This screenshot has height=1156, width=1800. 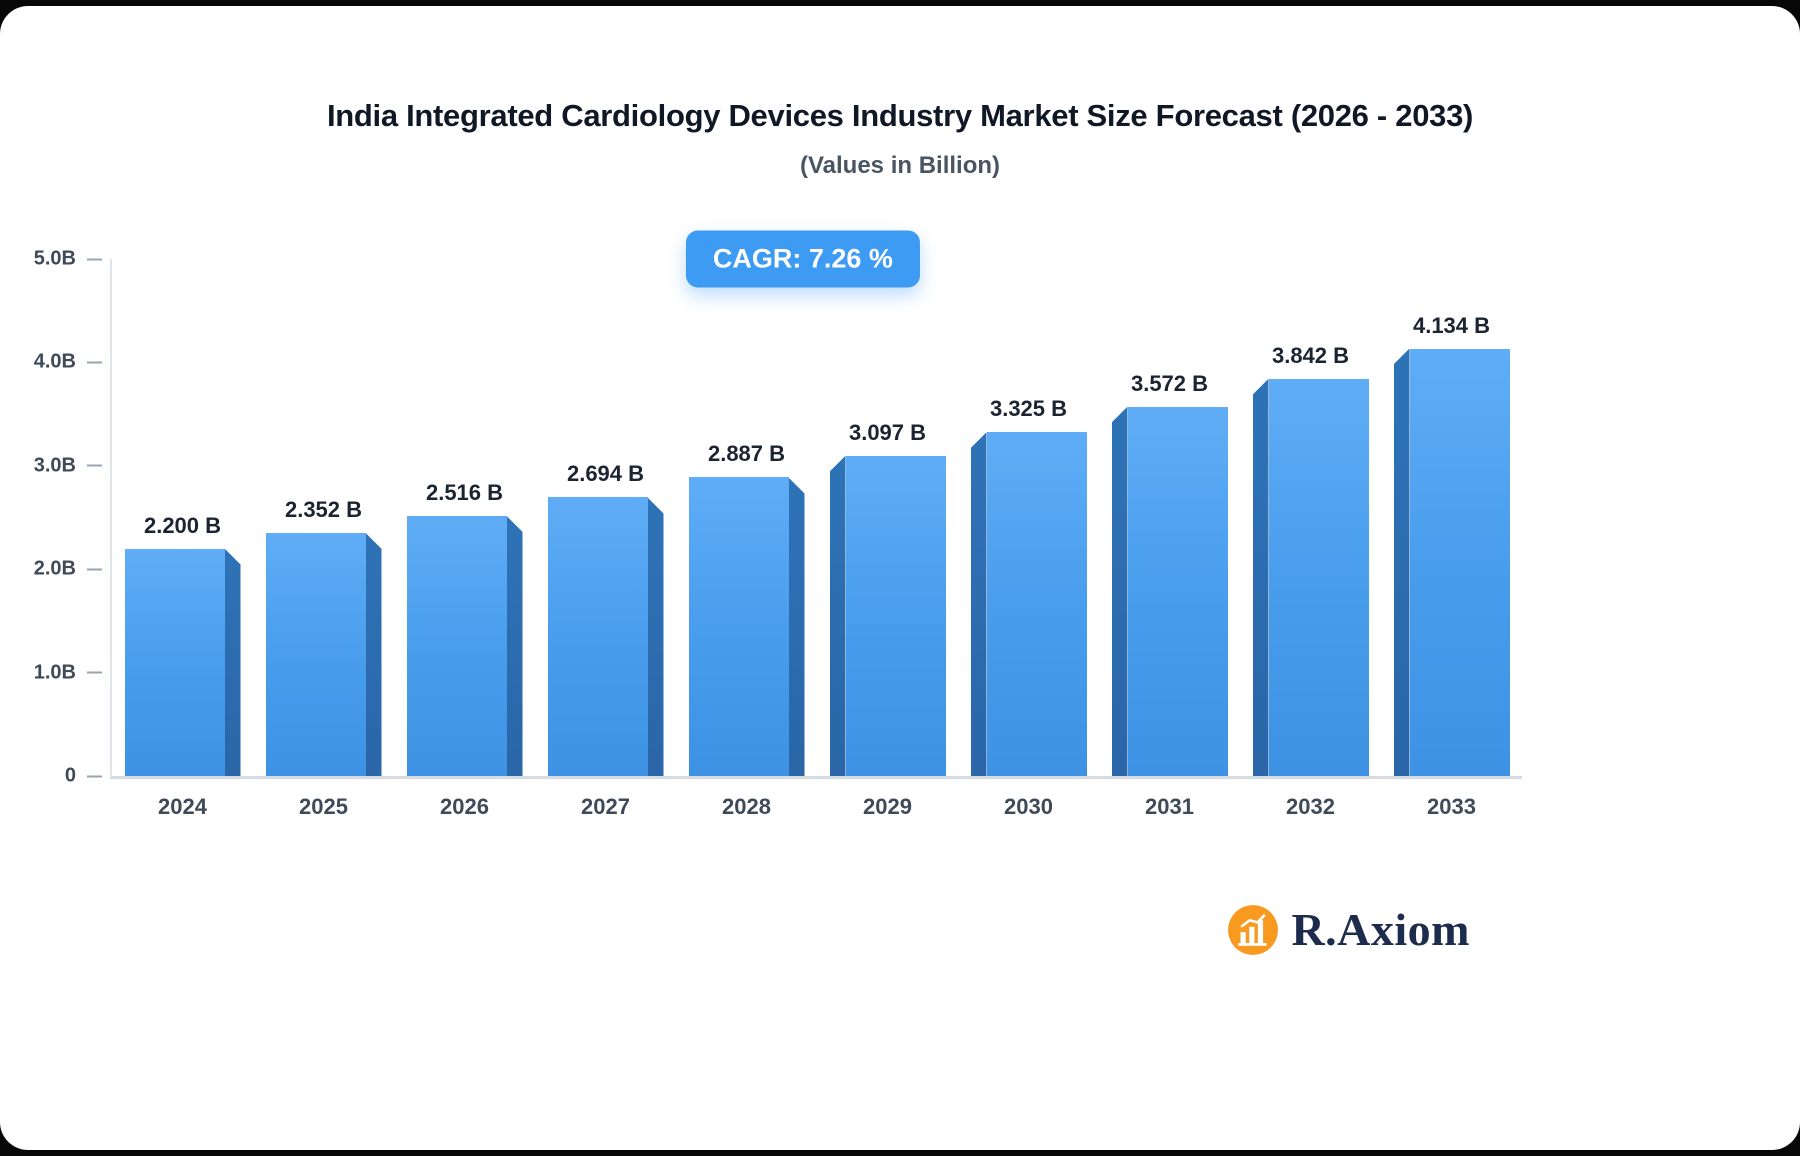 I want to click on bar-group: 3.097 B, so click(x=887, y=517).